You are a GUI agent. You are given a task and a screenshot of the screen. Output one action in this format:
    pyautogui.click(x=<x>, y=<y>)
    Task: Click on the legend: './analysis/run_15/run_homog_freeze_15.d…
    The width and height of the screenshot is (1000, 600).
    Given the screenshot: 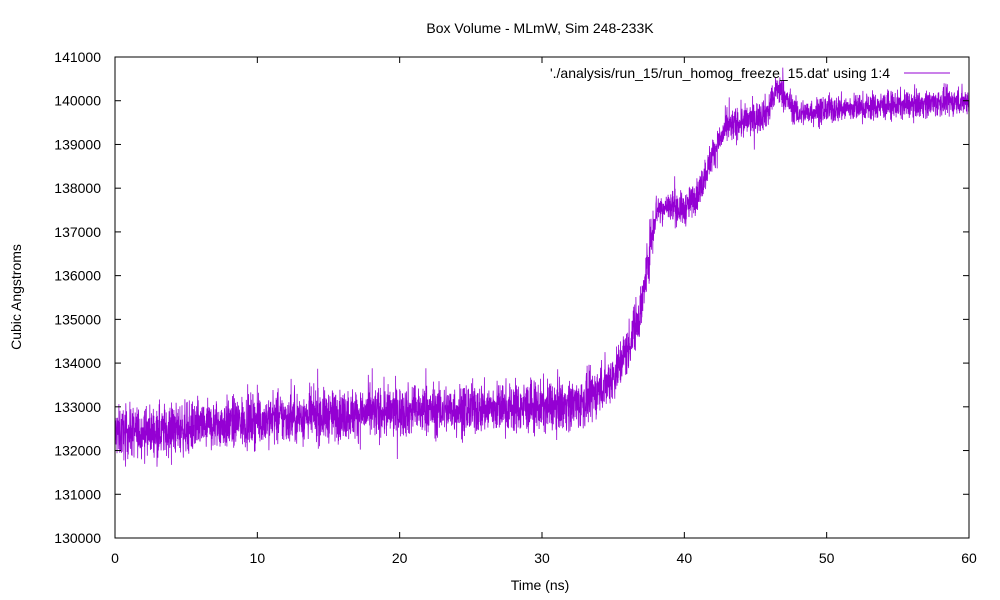 What is the action you would take?
    pyautogui.click(x=750, y=73)
    